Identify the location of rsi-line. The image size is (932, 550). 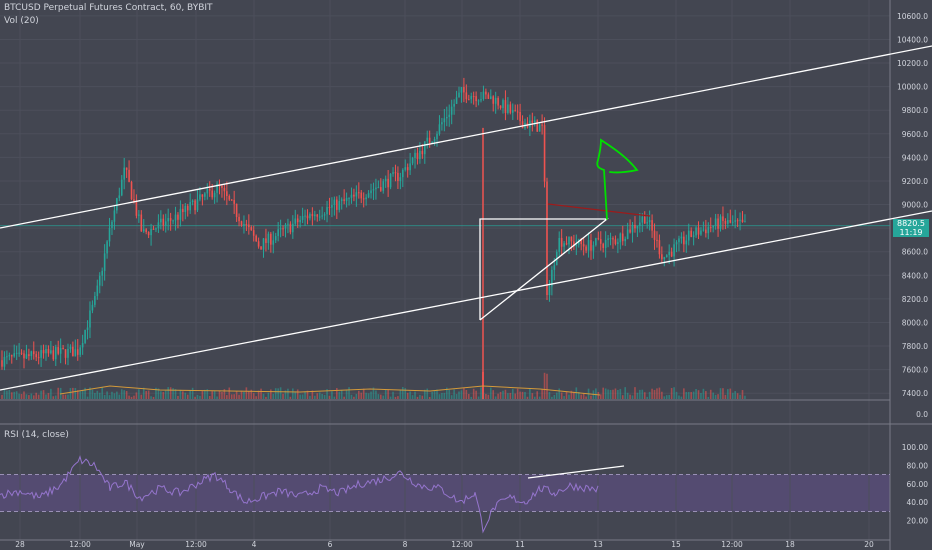
(299, 494).